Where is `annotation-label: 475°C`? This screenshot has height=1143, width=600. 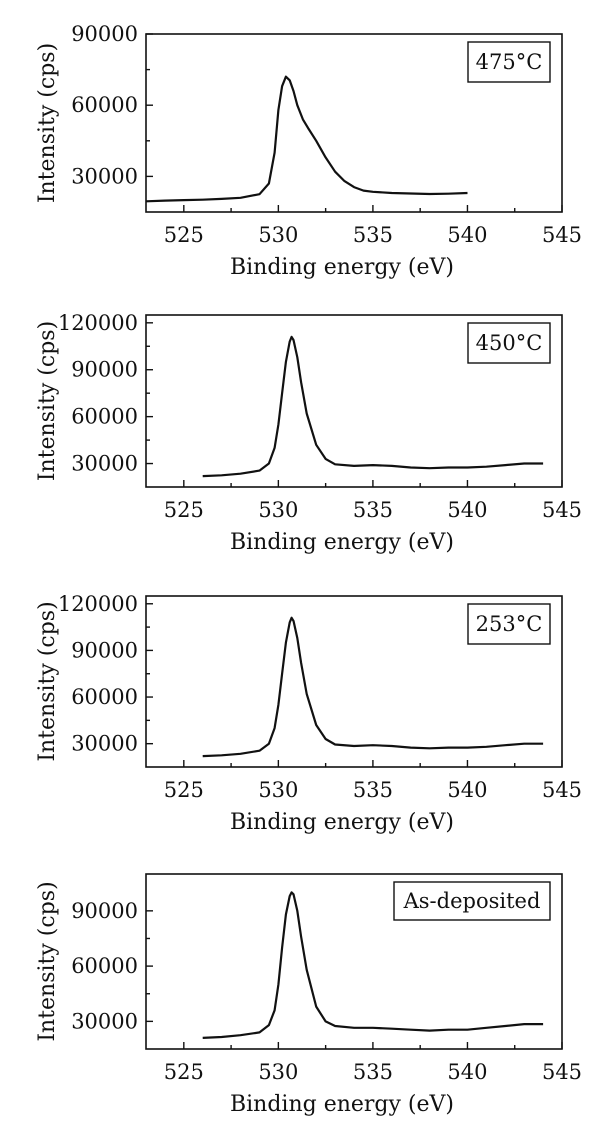
annotation-label: 475°C is located at coordinates (509, 62).